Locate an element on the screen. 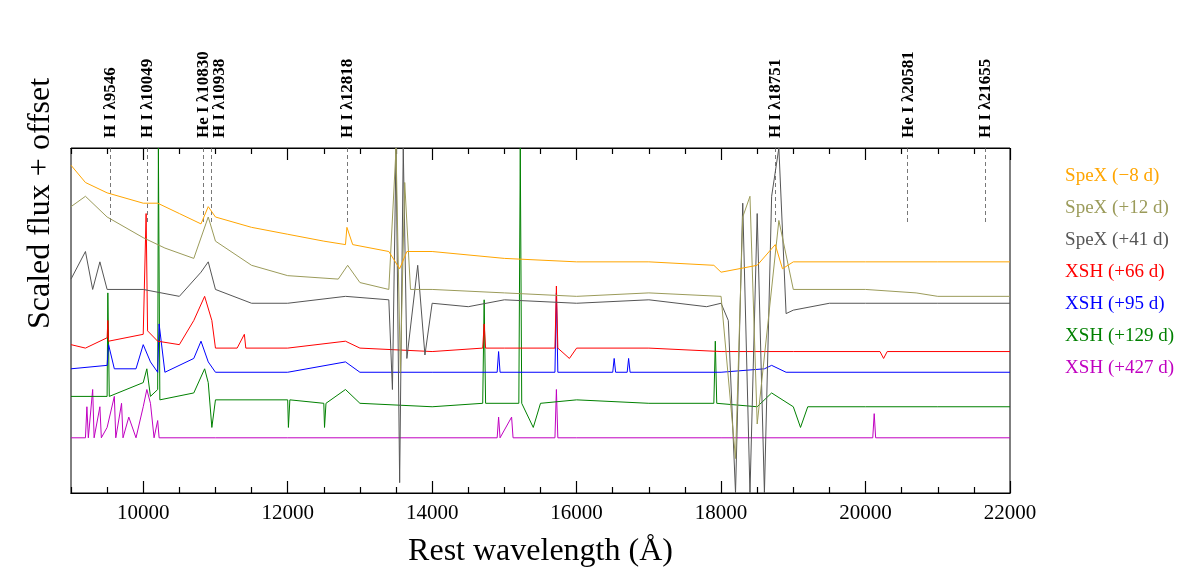 Image resolution: width=1185 pixels, height=570 pixels. text: XSH (+427 d) is located at coordinates (1120, 367).